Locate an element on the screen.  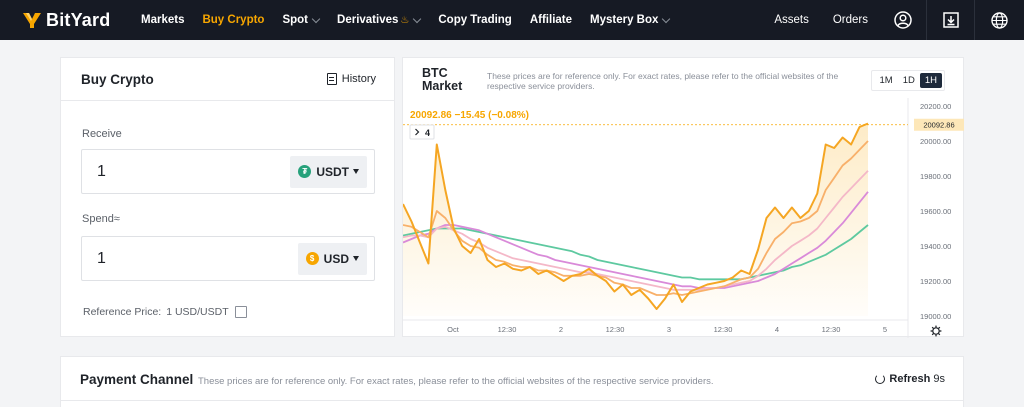
nav-link-label: Copy Trading is located at coordinates (475, 20).